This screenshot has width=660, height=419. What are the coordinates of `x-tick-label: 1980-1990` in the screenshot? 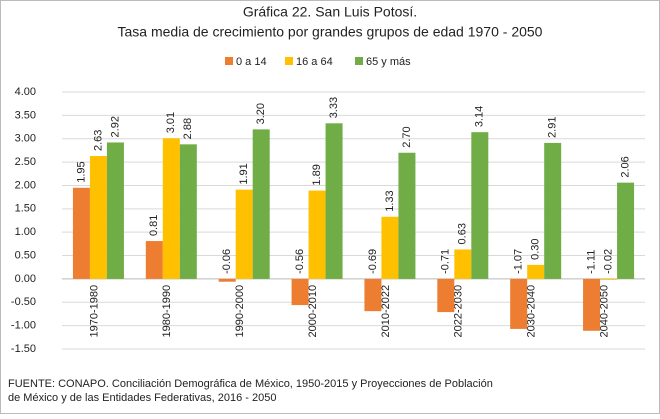 It's located at (167, 311).